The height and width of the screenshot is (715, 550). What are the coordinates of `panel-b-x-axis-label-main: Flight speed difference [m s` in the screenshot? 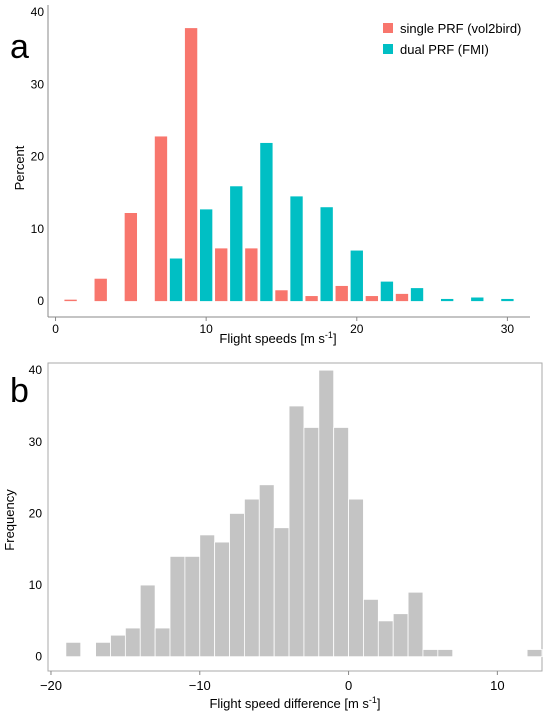 It's located at (289, 703).